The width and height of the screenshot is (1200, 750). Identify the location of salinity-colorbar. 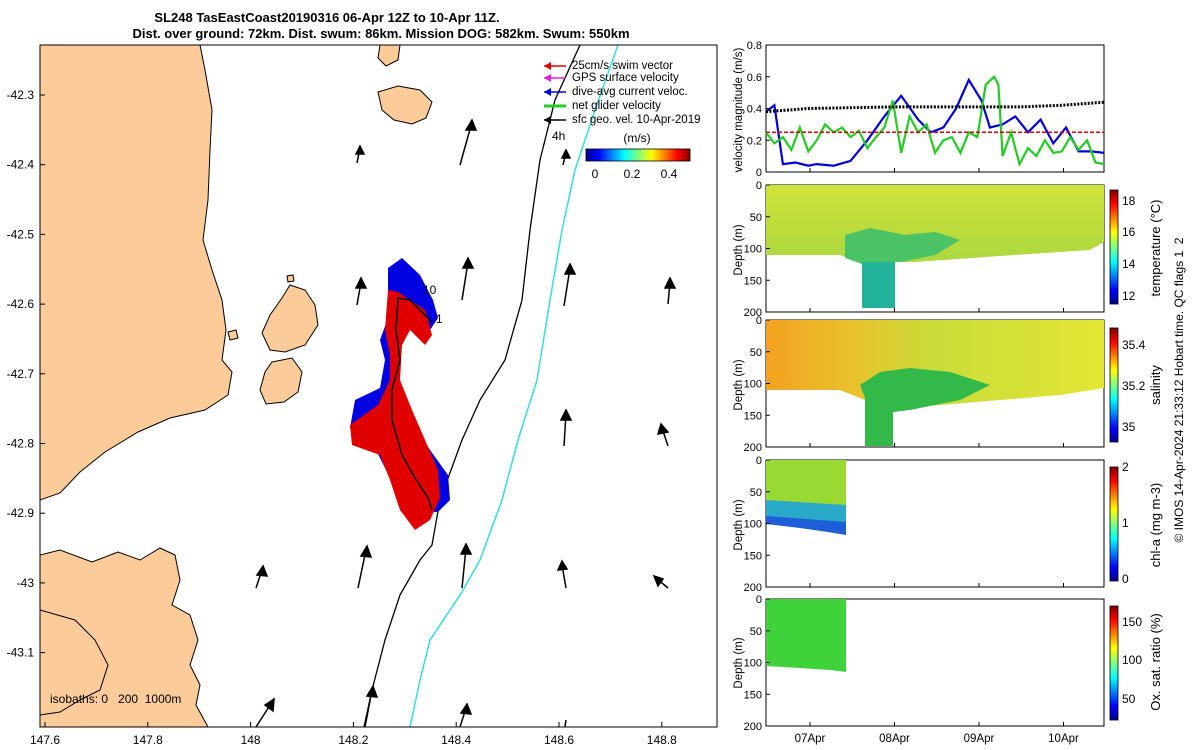
(1114, 385).